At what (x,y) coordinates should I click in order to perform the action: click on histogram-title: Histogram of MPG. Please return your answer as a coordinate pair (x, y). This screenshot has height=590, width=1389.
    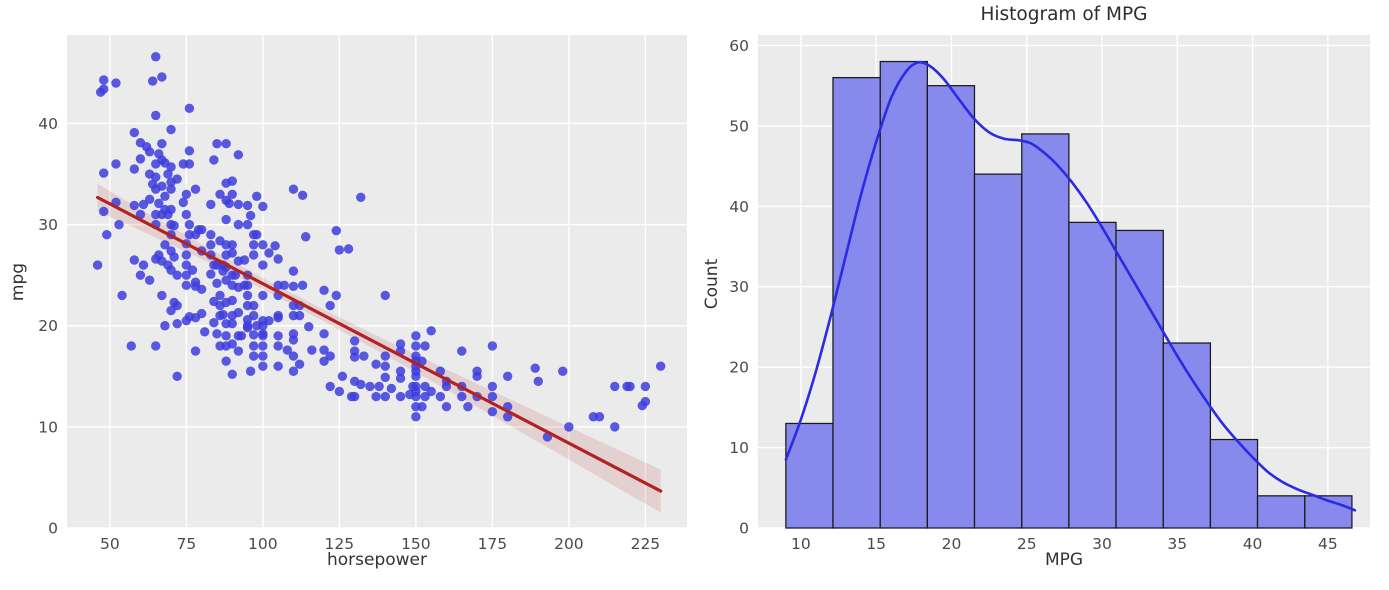
    Looking at the image, I should click on (1064, 14).